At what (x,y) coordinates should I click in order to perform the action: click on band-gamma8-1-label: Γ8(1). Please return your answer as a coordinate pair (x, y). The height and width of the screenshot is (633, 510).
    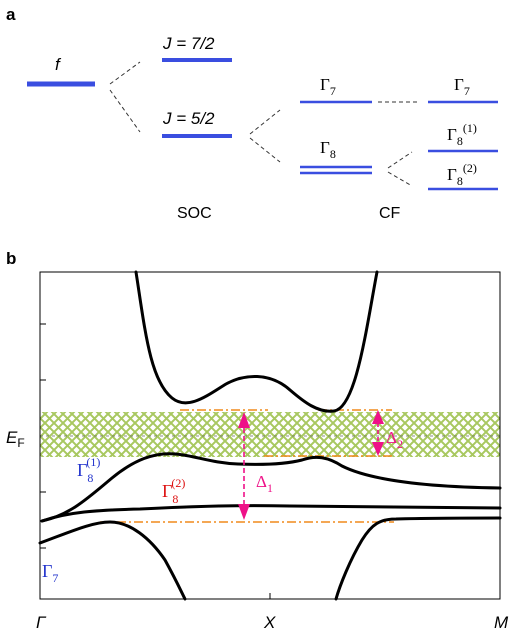
    Looking at the image, I should click on (88, 470).